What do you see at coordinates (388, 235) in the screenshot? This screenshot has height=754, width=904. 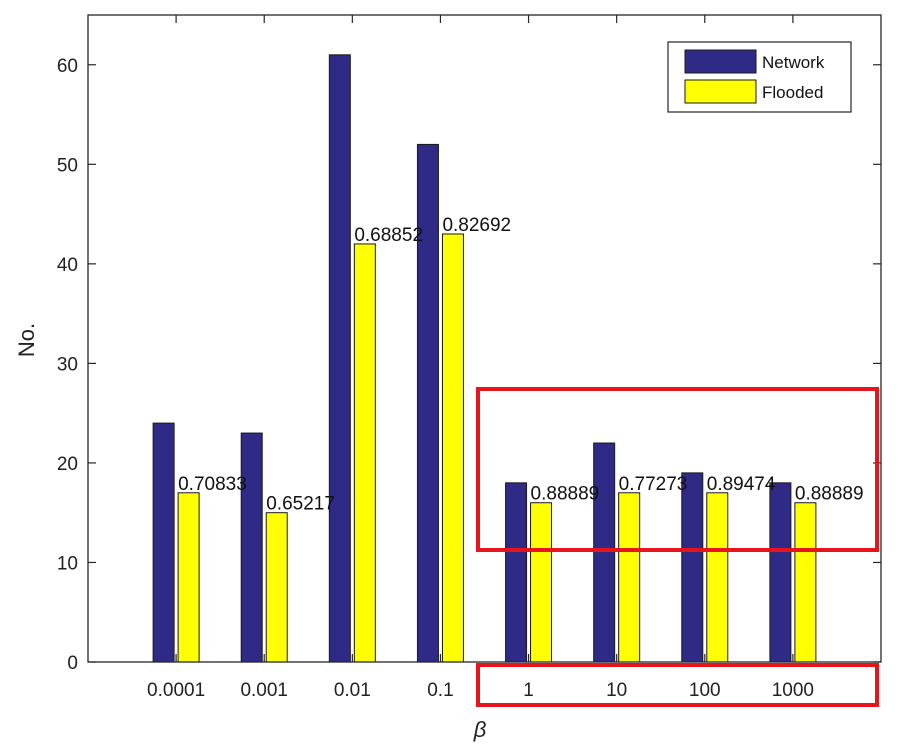 I see `data-label: 0.68852` at bounding box center [388, 235].